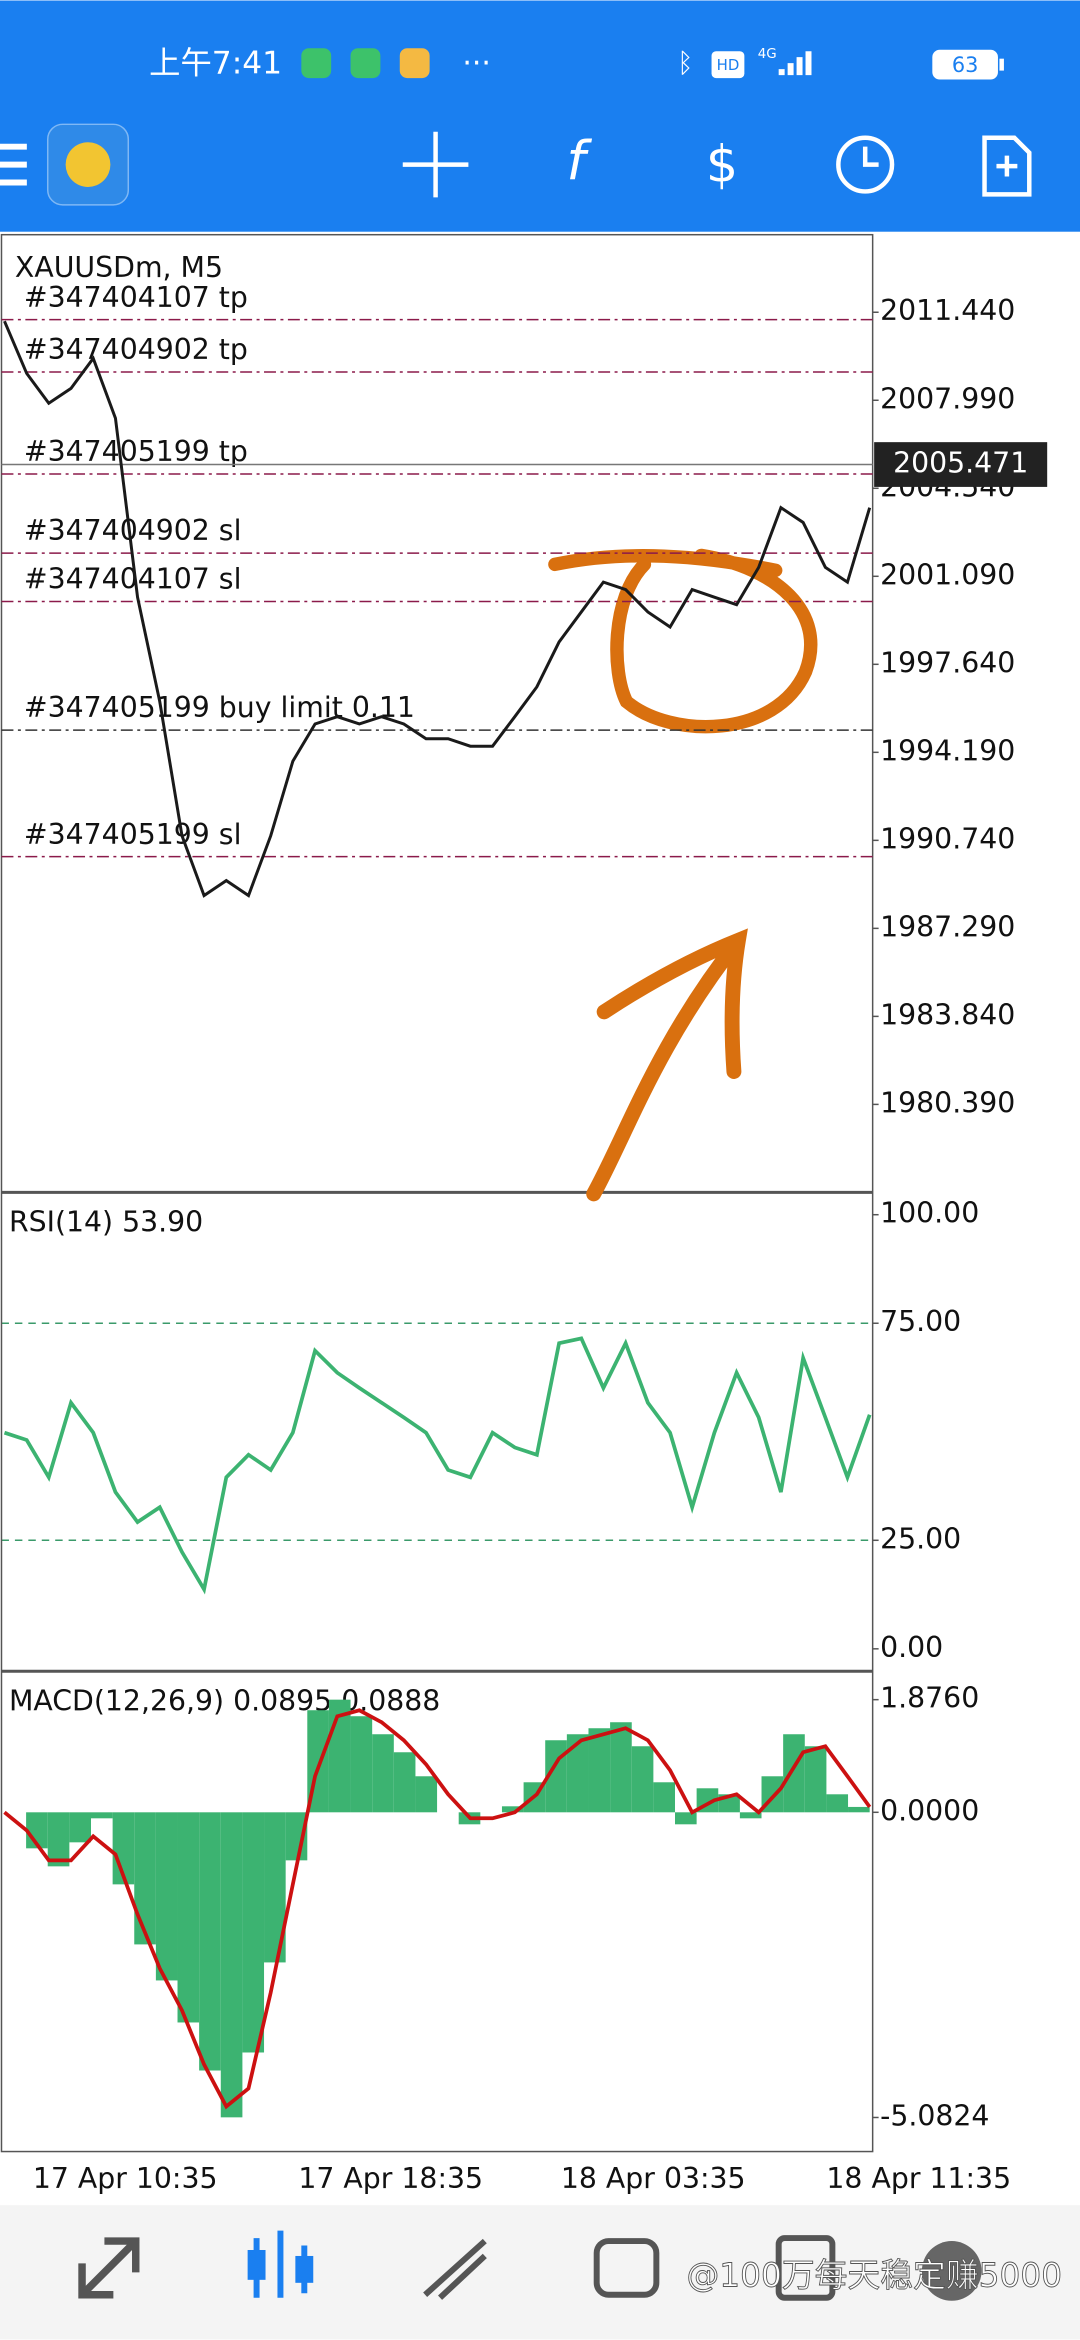 The width and height of the screenshot is (1080, 2340). What do you see at coordinates (947, 1014) in the screenshot?
I see `y-tick-label: 1983.840` at bounding box center [947, 1014].